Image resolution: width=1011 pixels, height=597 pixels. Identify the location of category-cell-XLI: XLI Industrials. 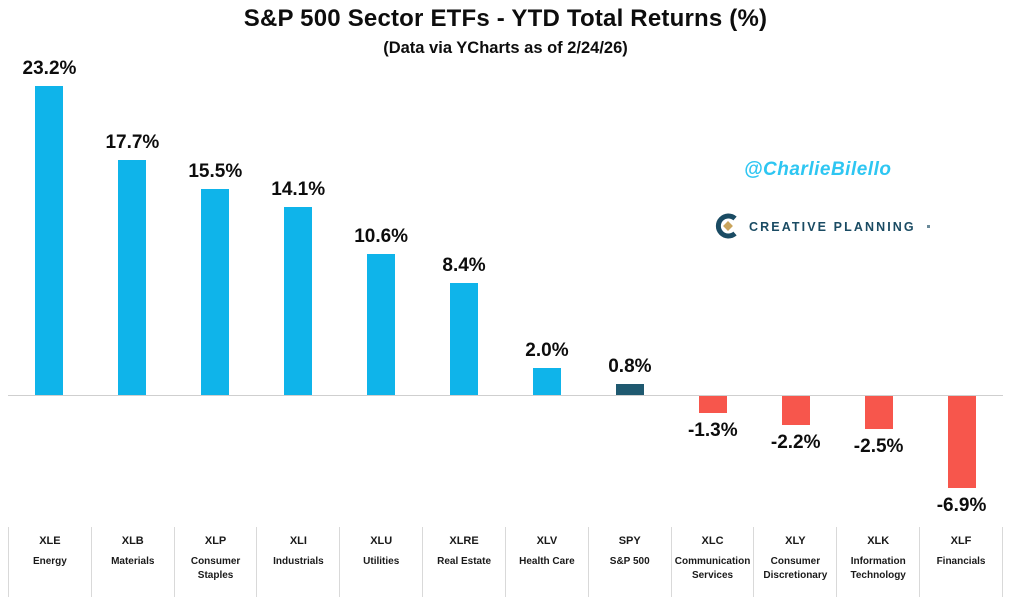
(297, 562).